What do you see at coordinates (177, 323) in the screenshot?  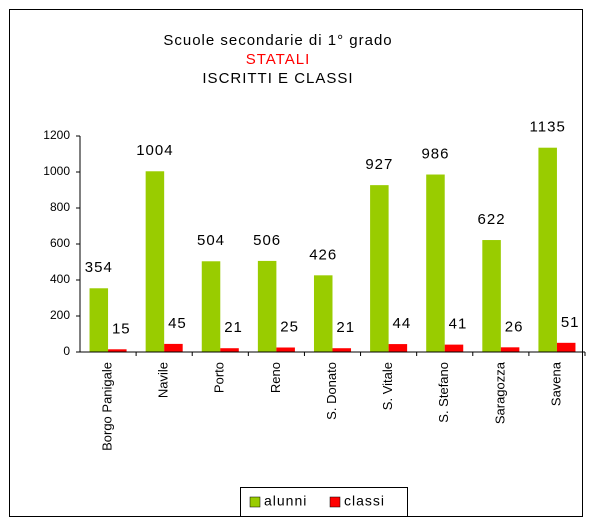 I see `data-label: 45` at bounding box center [177, 323].